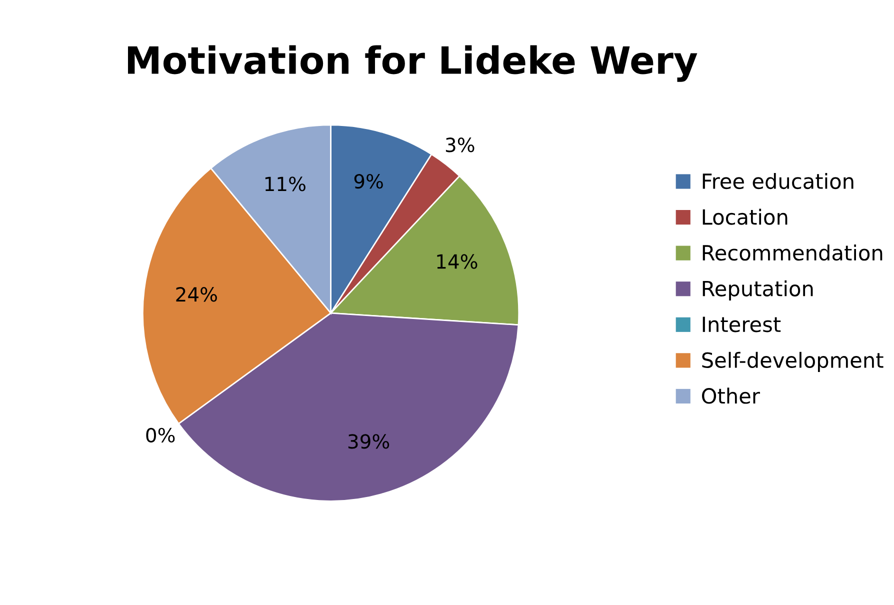 This screenshot has width=894, height=605. I want to click on legend-label: Interest, so click(741, 324).